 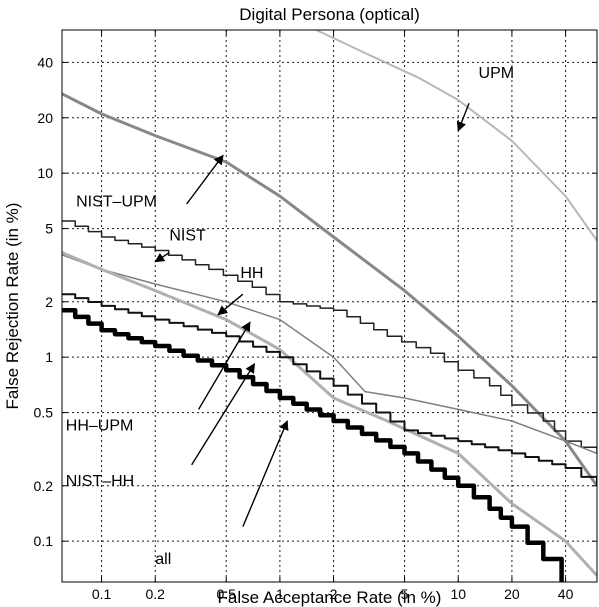 What do you see at coordinates (163, 559) in the screenshot?
I see `annotation-label: all` at bounding box center [163, 559].